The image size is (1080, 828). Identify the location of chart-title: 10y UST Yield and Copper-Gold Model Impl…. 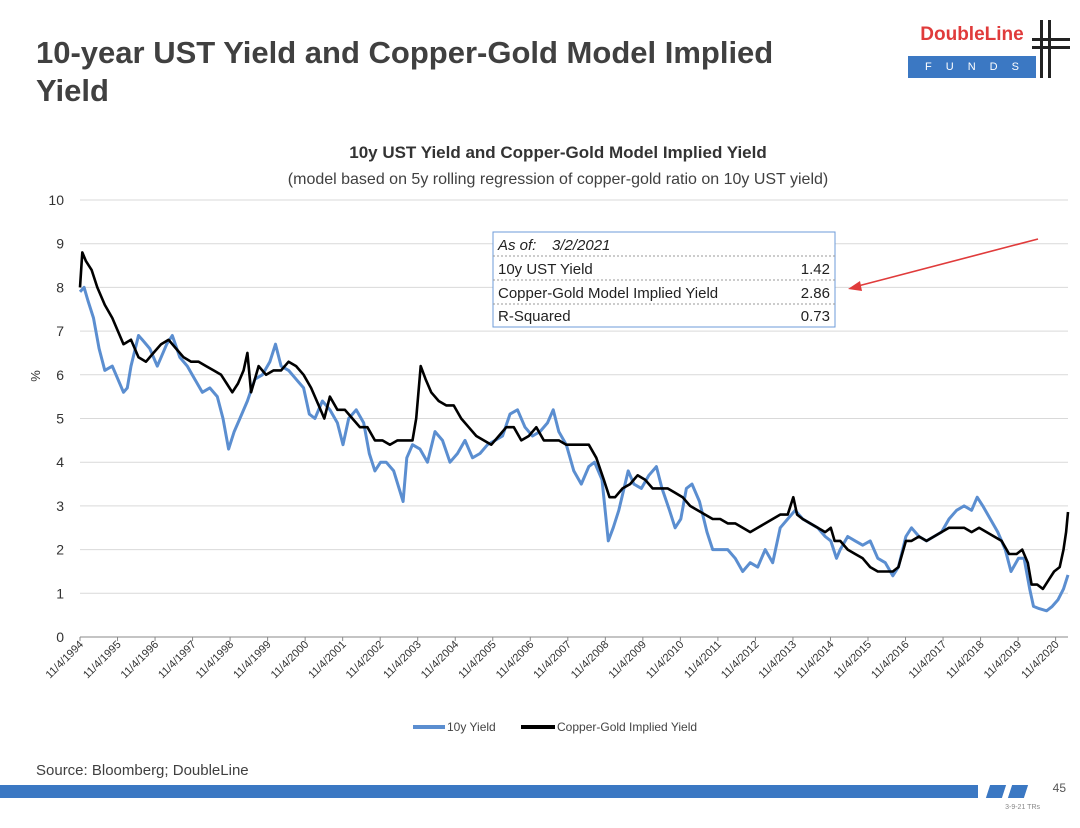
(558, 152).